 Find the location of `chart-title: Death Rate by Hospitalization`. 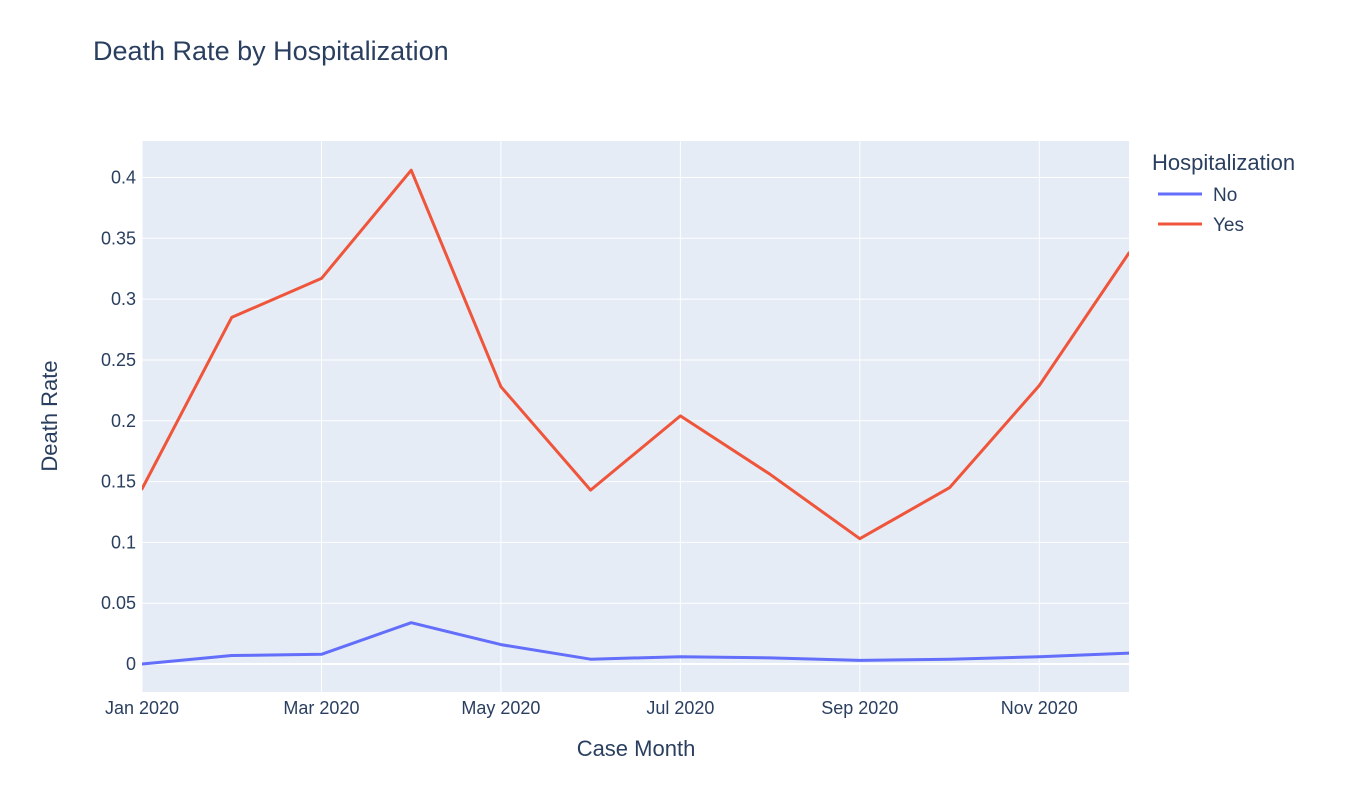

chart-title: Death Rate by Hospitalization is located at coordinates (271, 51).